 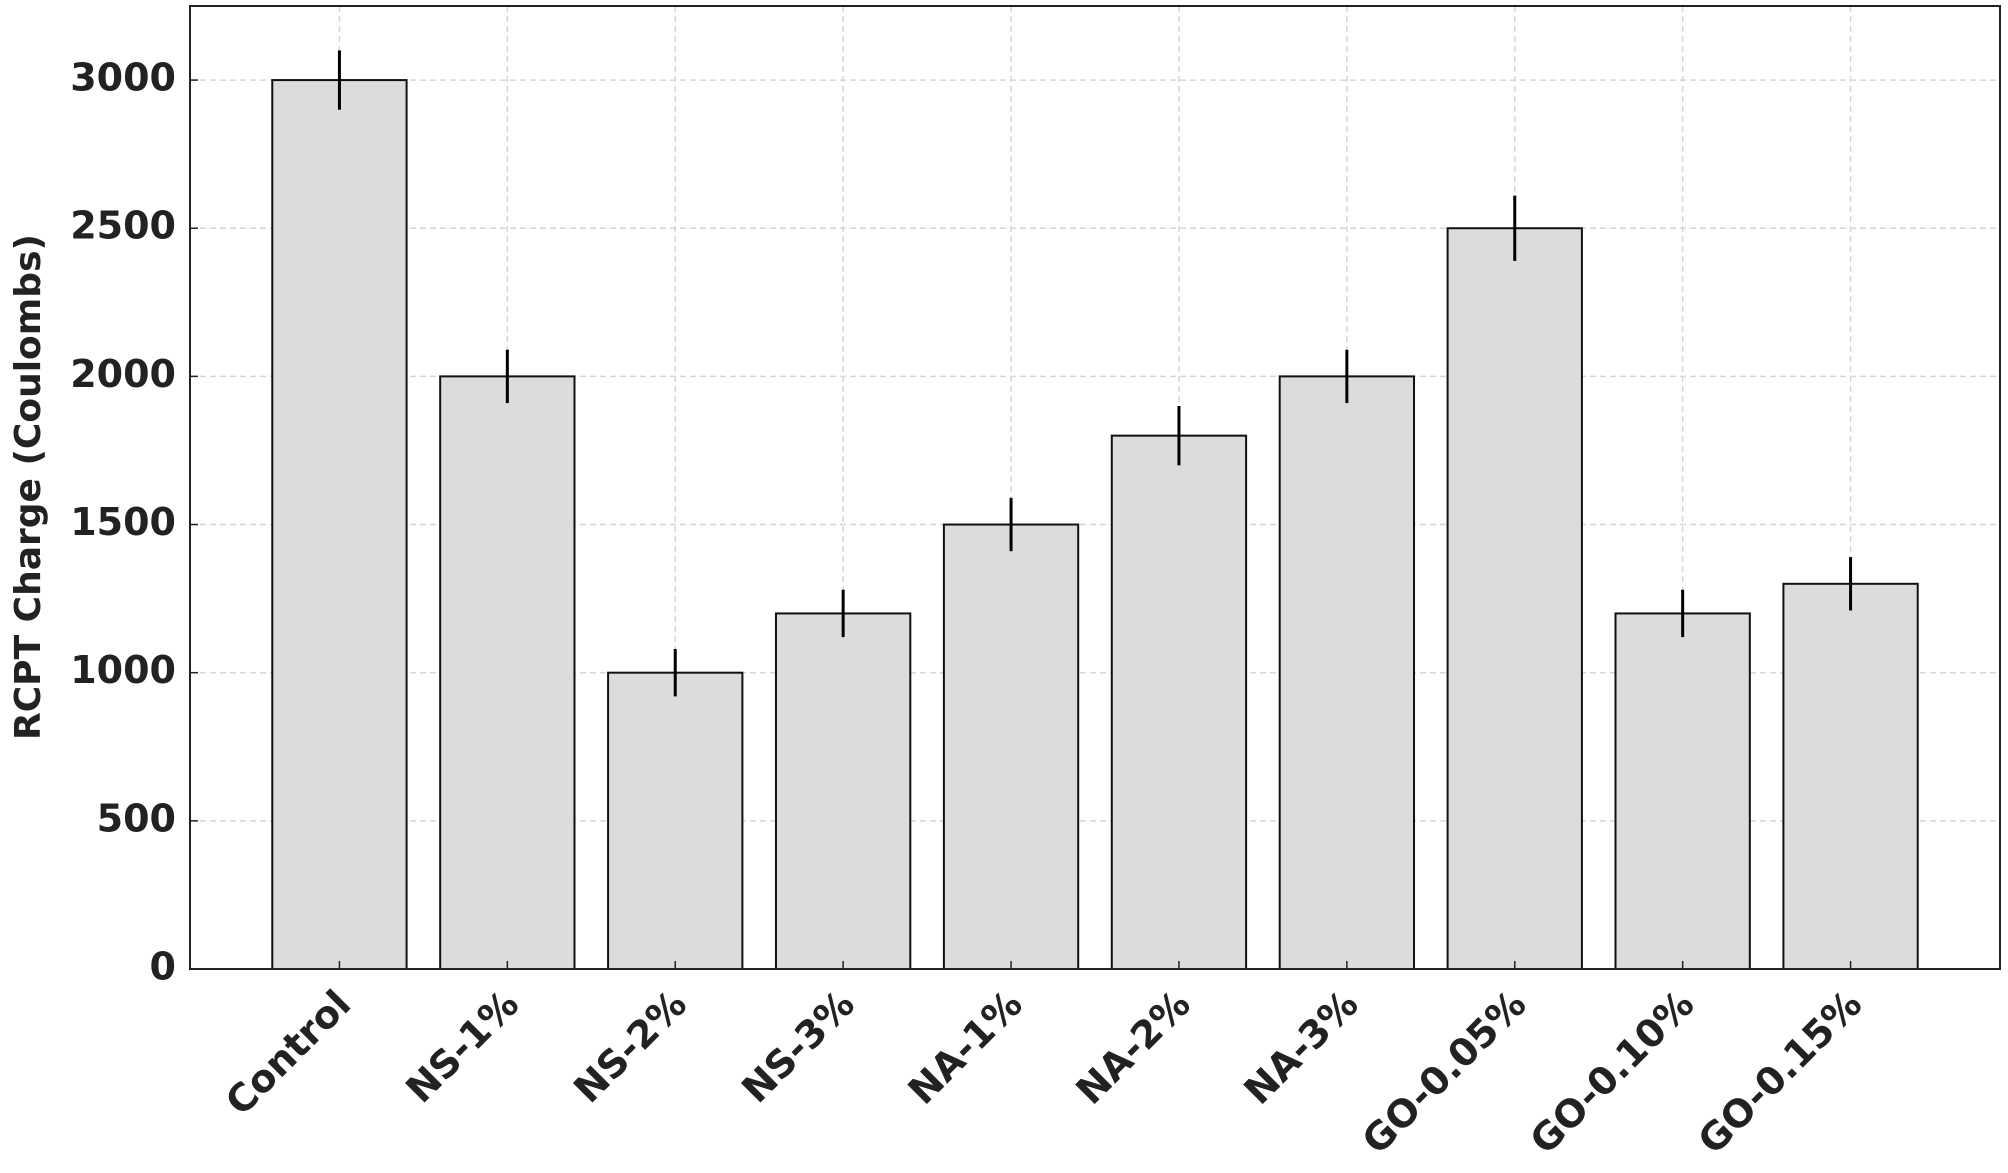 I want to click on x-tick-label: GO-0.15%, so click(x=1779, y=1072).